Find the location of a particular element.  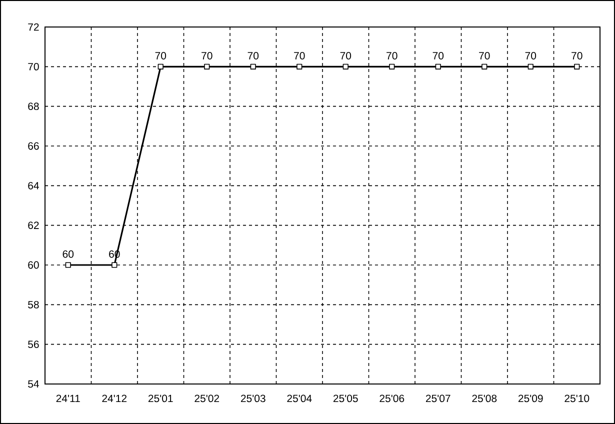

x-tick-label: 25'03 is located at coordinates (253, 398).